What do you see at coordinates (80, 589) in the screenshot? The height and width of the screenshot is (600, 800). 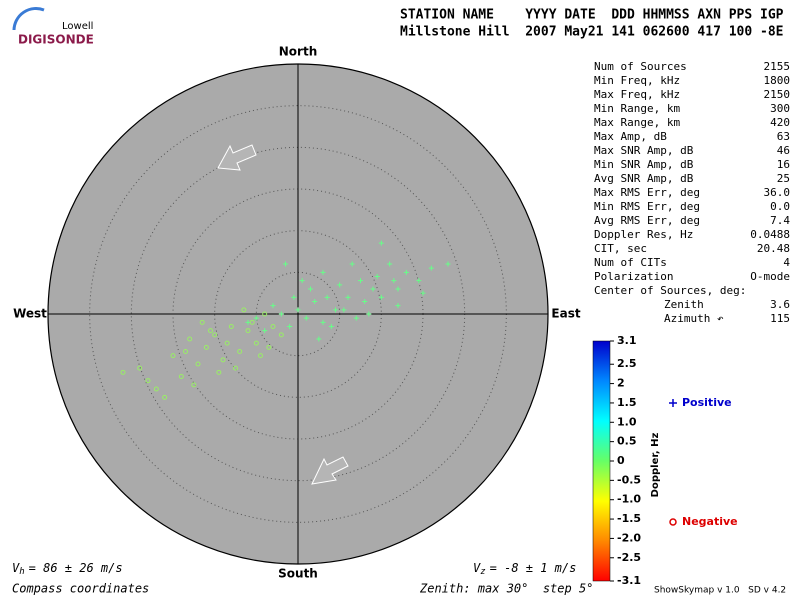 I see `footer-left: Compass coordinates` at bounding box center [80, 589].